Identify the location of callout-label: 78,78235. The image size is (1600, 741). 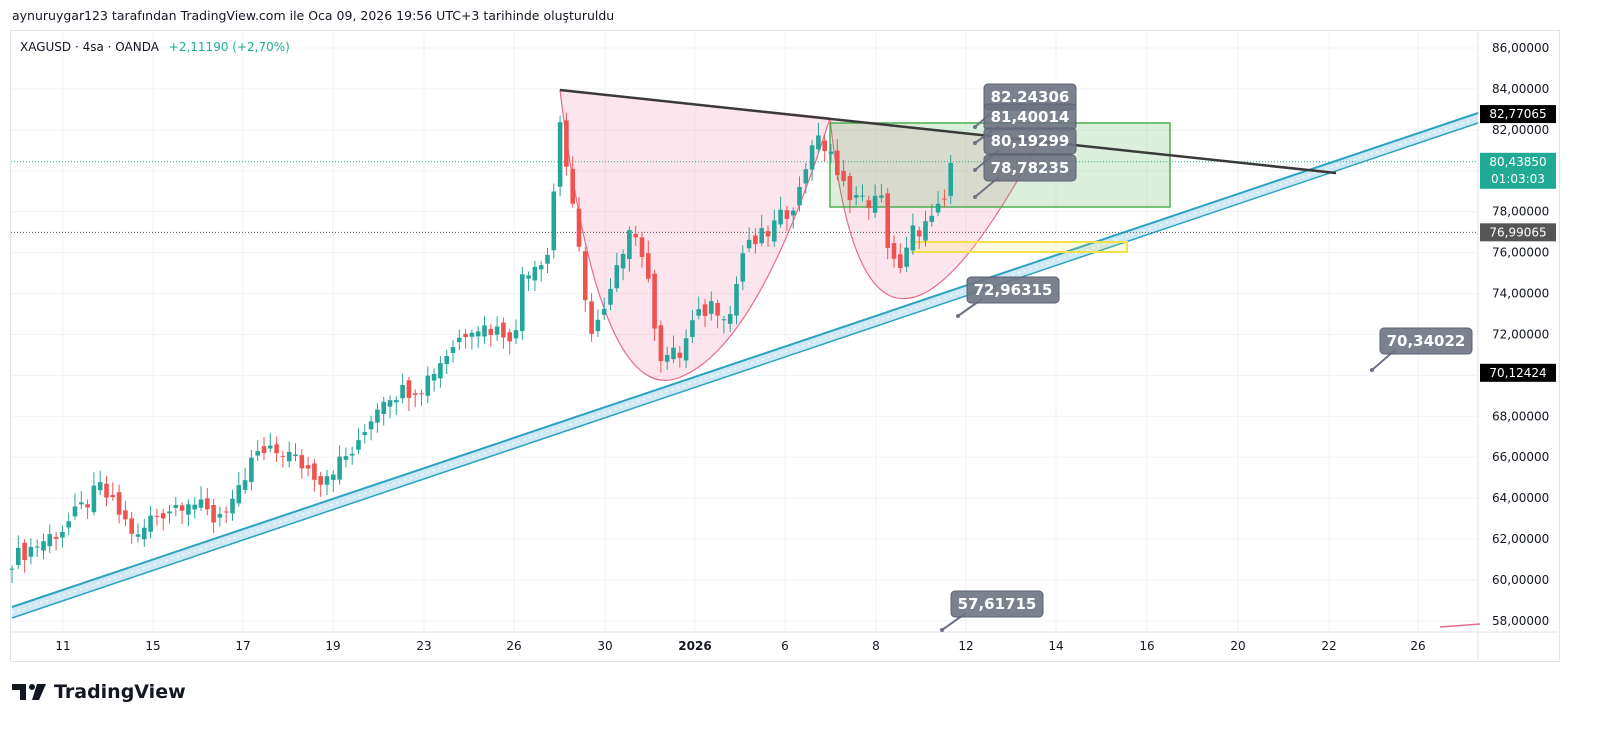
(1030, 168).